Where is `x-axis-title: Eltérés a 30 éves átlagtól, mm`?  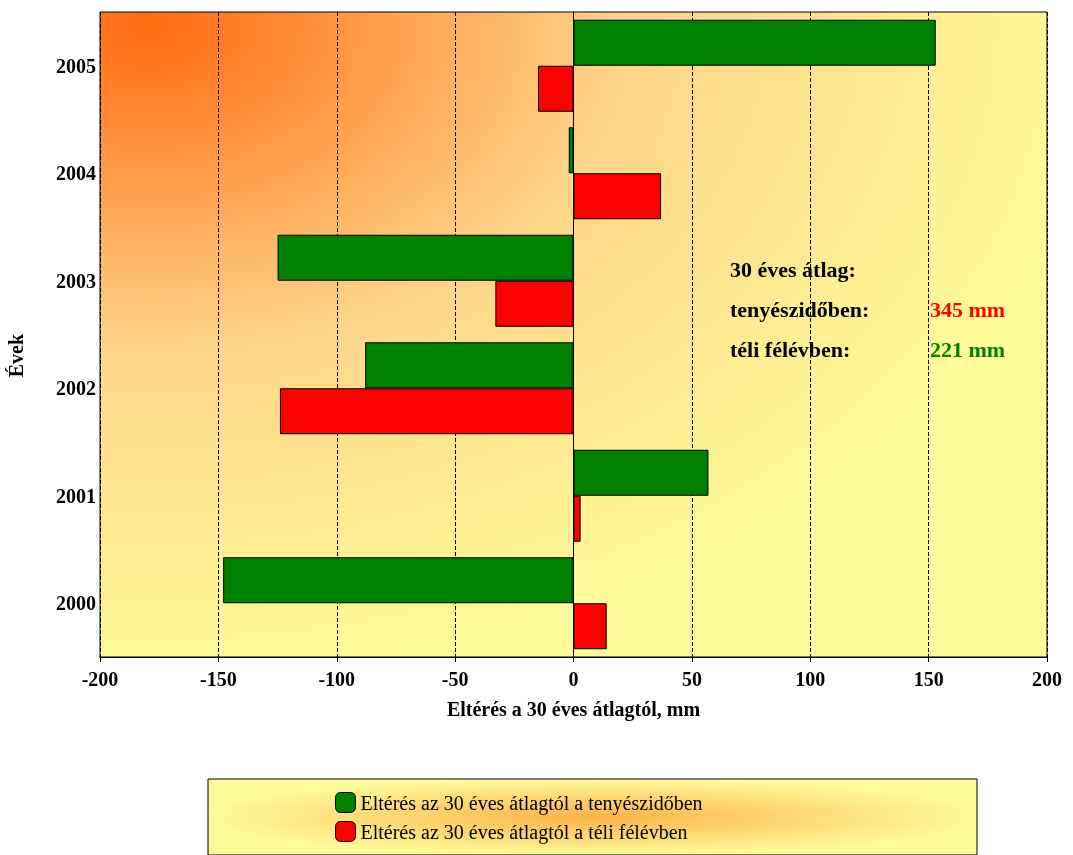
x-axis-title: Eltérés a 30 éves átlagtól, mm is located at coordinates (573, 709).